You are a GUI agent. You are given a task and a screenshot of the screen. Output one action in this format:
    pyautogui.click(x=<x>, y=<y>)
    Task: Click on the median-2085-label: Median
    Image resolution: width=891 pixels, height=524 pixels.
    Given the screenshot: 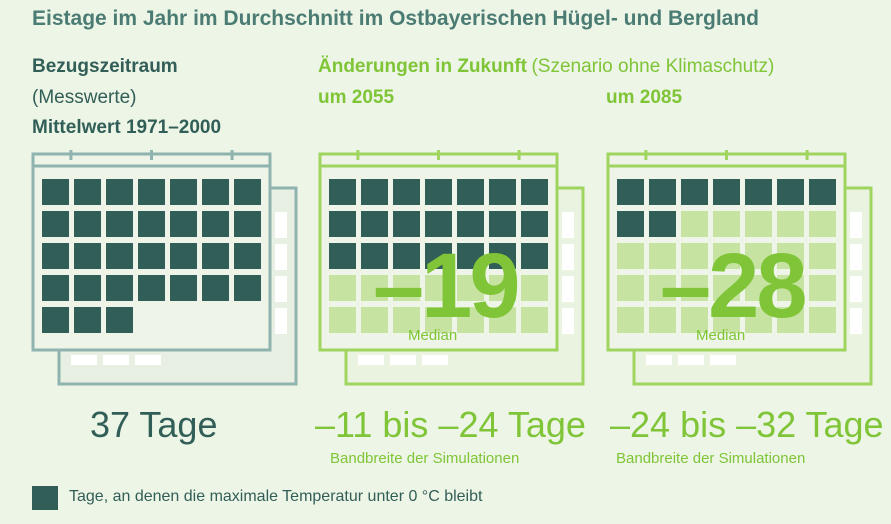 What is the action you would take?
    pyautogui.click(x=721, y=335)
    